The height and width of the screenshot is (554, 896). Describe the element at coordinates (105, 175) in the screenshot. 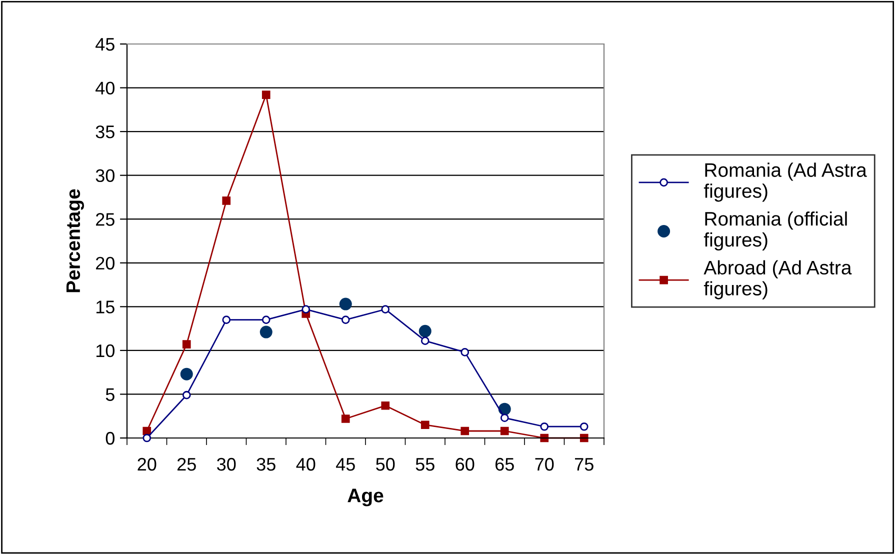

I see `y-tick-label: 30` at that location.